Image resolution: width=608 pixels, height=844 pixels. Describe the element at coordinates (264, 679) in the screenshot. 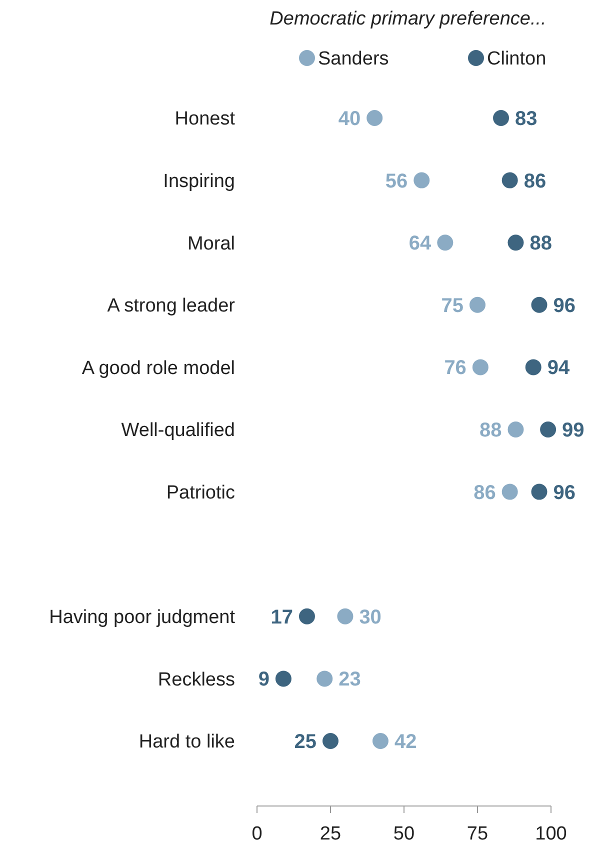

I see `data-label: 9` at that location.